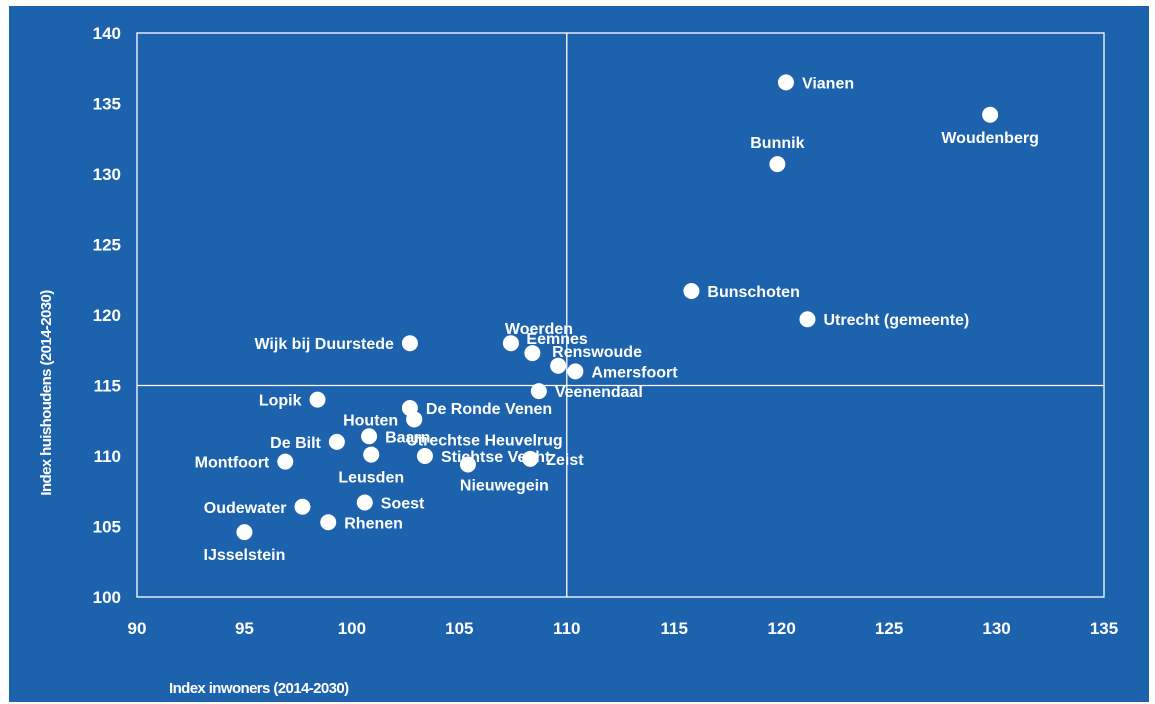 Image resolution: width=1155 pixels, height=704 pixels. Describe the element at coordinates (407, 437) in the screenshot. I see `point-label: Baarn` at that location.